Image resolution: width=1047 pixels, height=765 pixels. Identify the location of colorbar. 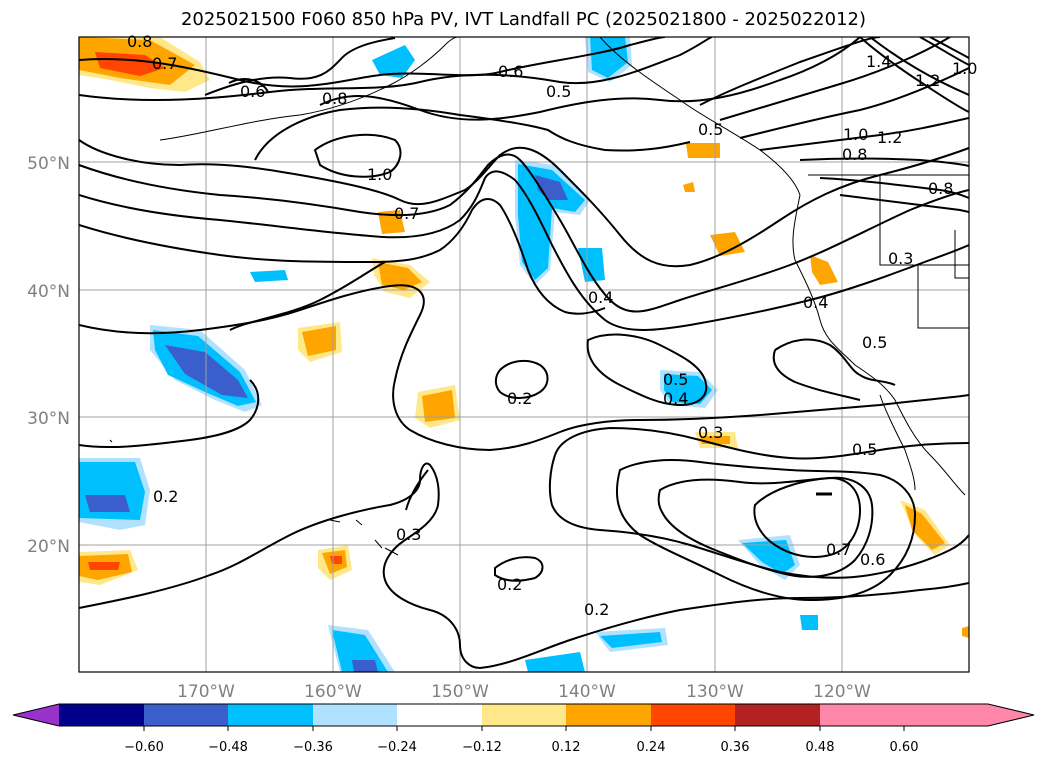
(523, 715).